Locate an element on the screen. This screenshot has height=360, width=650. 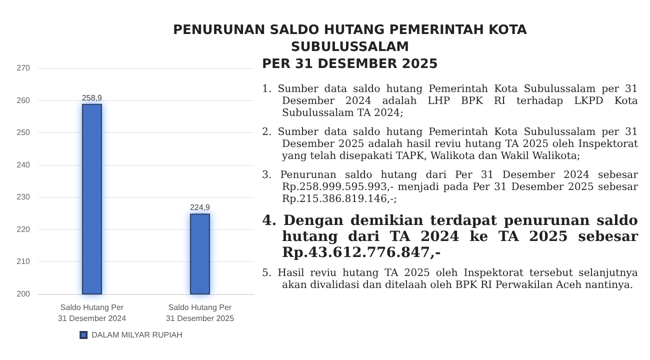
y-tick-label: 230 is located at coordinates (23, 197).